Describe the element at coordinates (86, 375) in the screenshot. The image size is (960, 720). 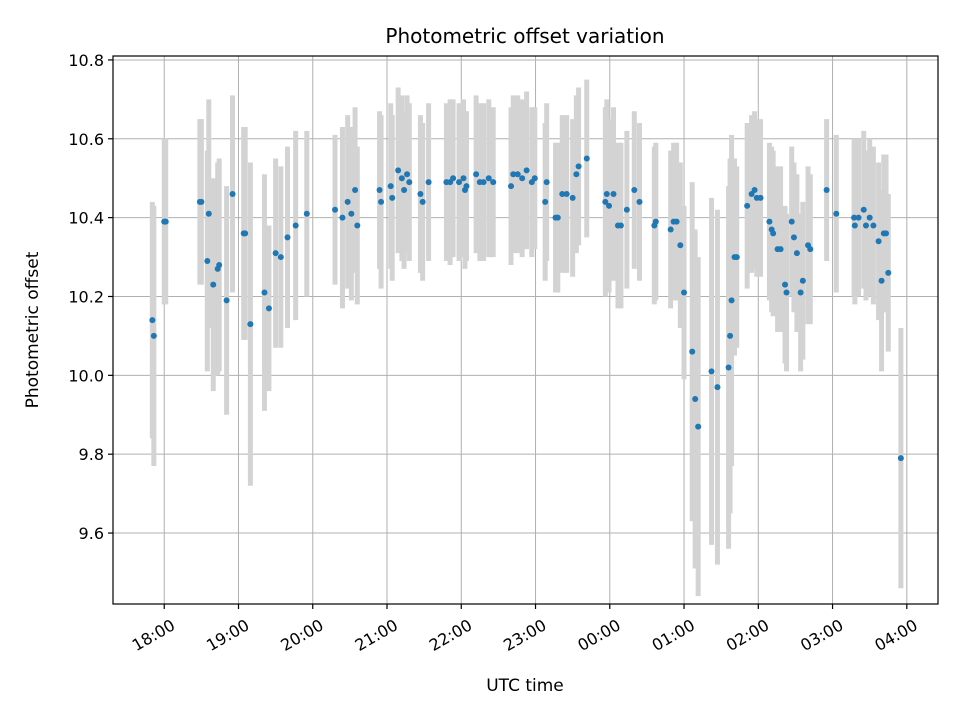
I see `y-tick-label: 10.0` at that location.